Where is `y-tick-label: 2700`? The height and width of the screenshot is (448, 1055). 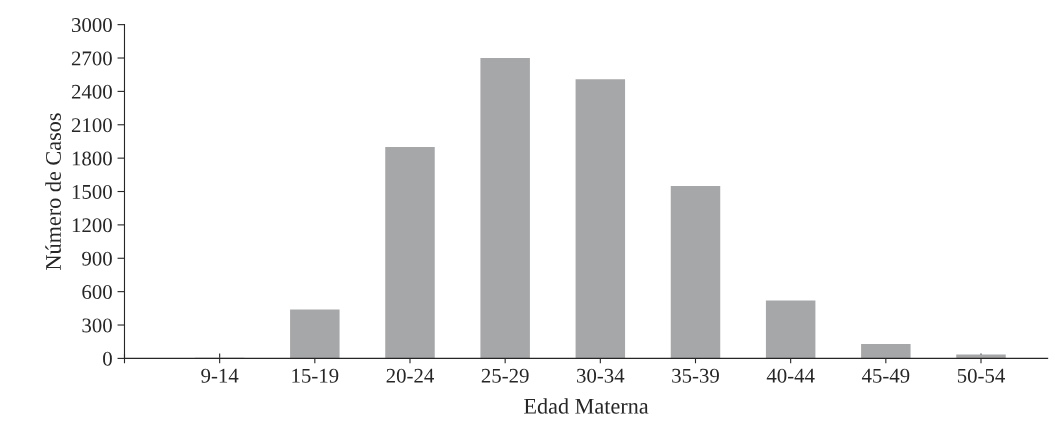 y-tick-label: 2700 is located at coordinates (91, 58).